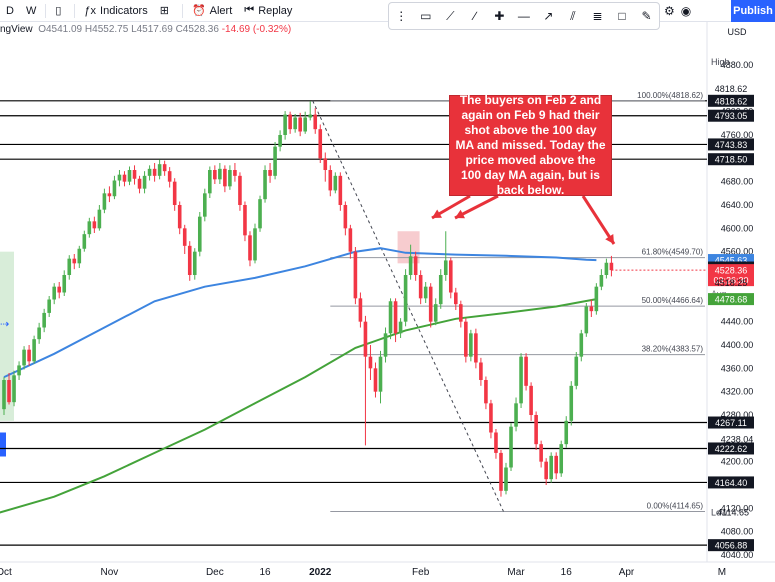 Image resolution: width=775 pixels, height=582 pixels. Describe the element at coordinates (686, 11) in the screenshot. I see `camera-icon: ◉` at that location.